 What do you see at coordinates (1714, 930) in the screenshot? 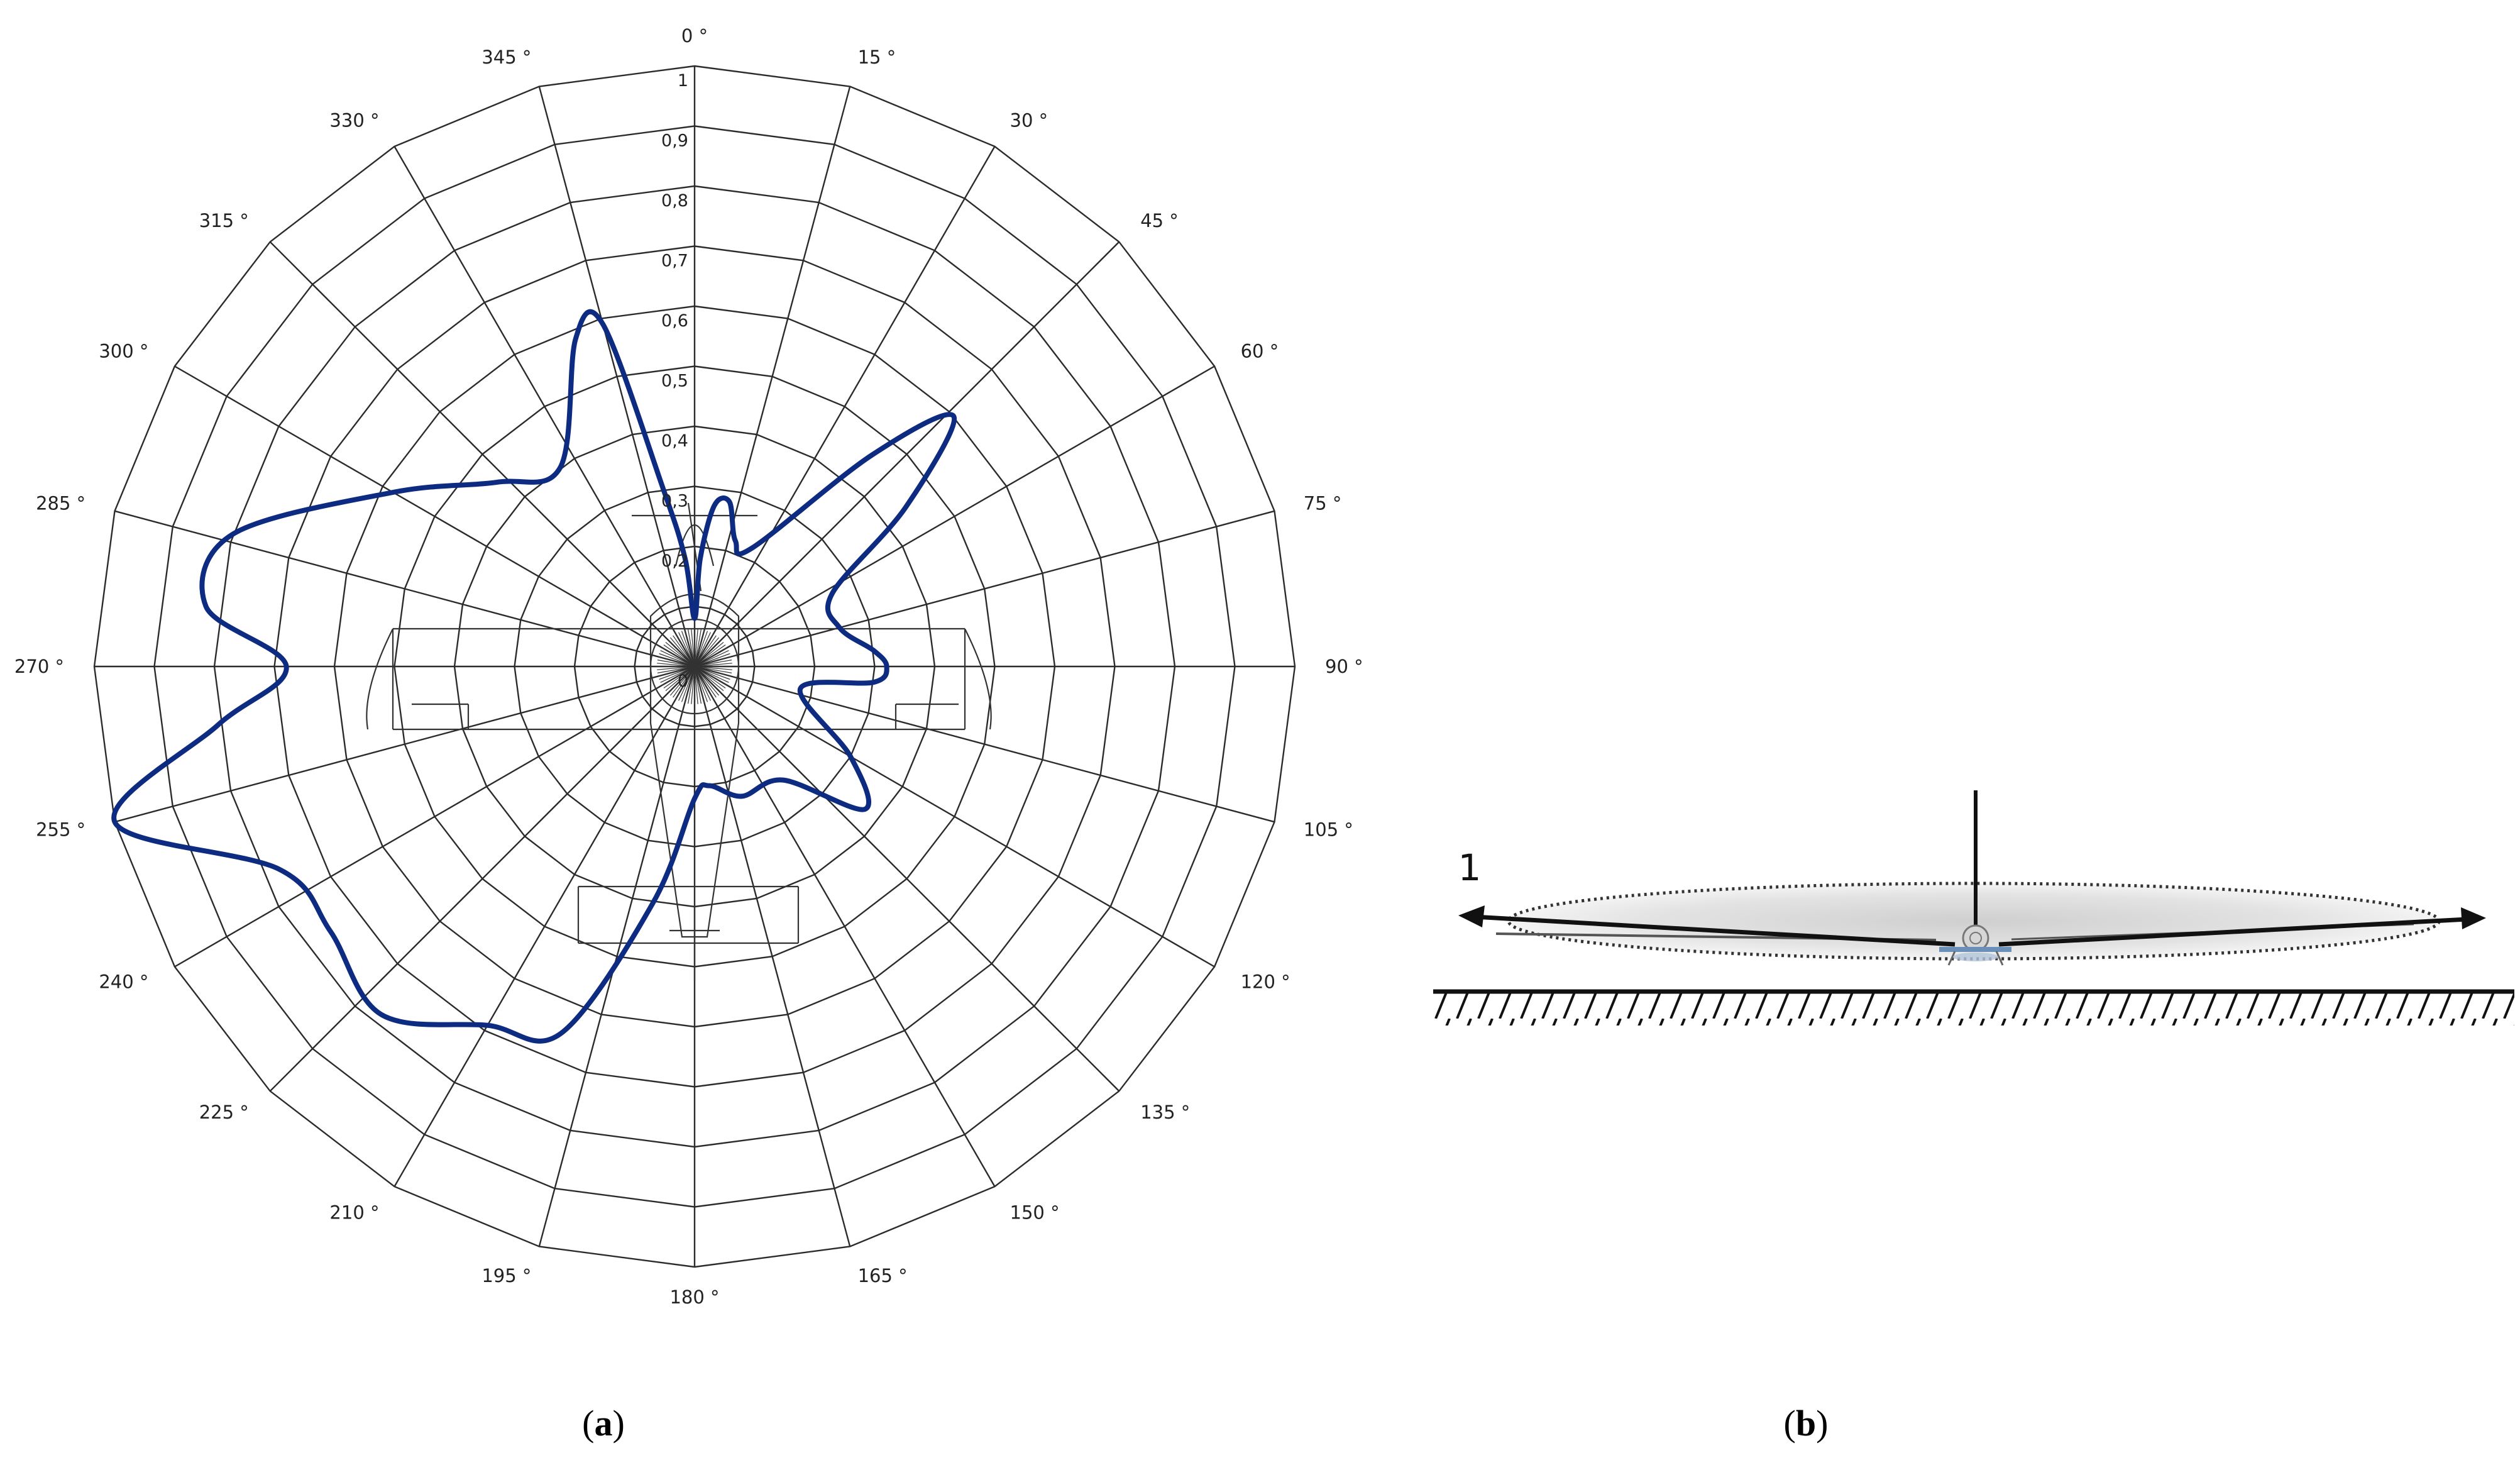
I see `arrow-left-line` at bounding box center [1714, 930].